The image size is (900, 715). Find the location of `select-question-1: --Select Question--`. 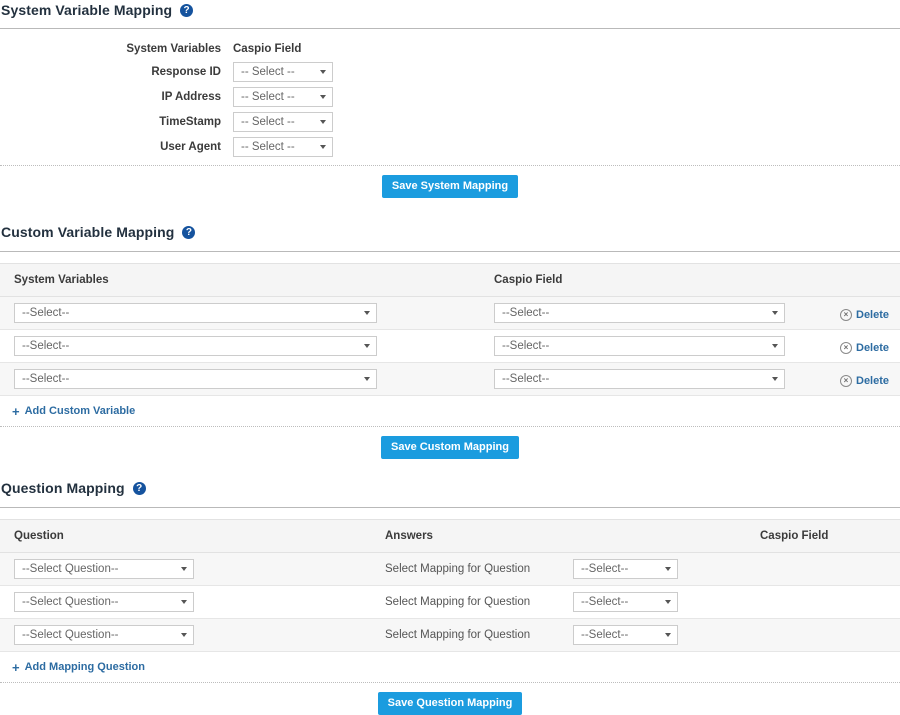

select-question-1: --Select Question-- is located at coordinates (104, 569).